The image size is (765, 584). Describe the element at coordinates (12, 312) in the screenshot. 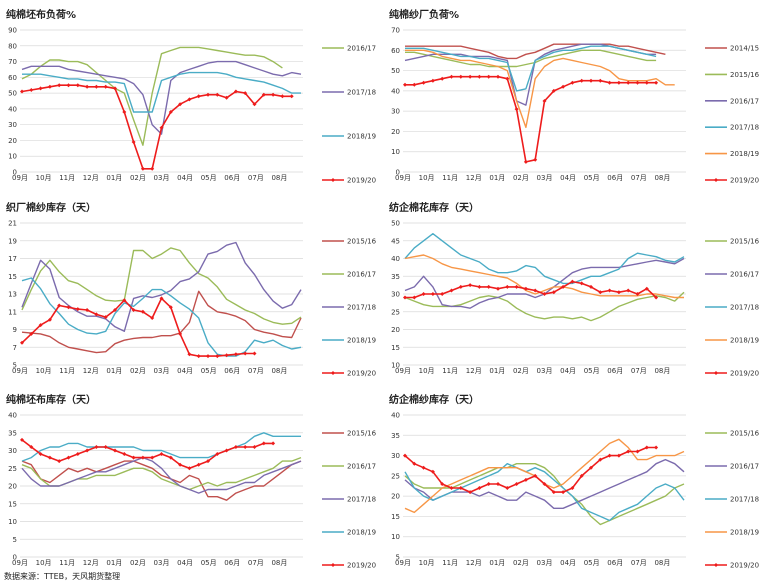

I see `y-tick-label: 11` at that location.